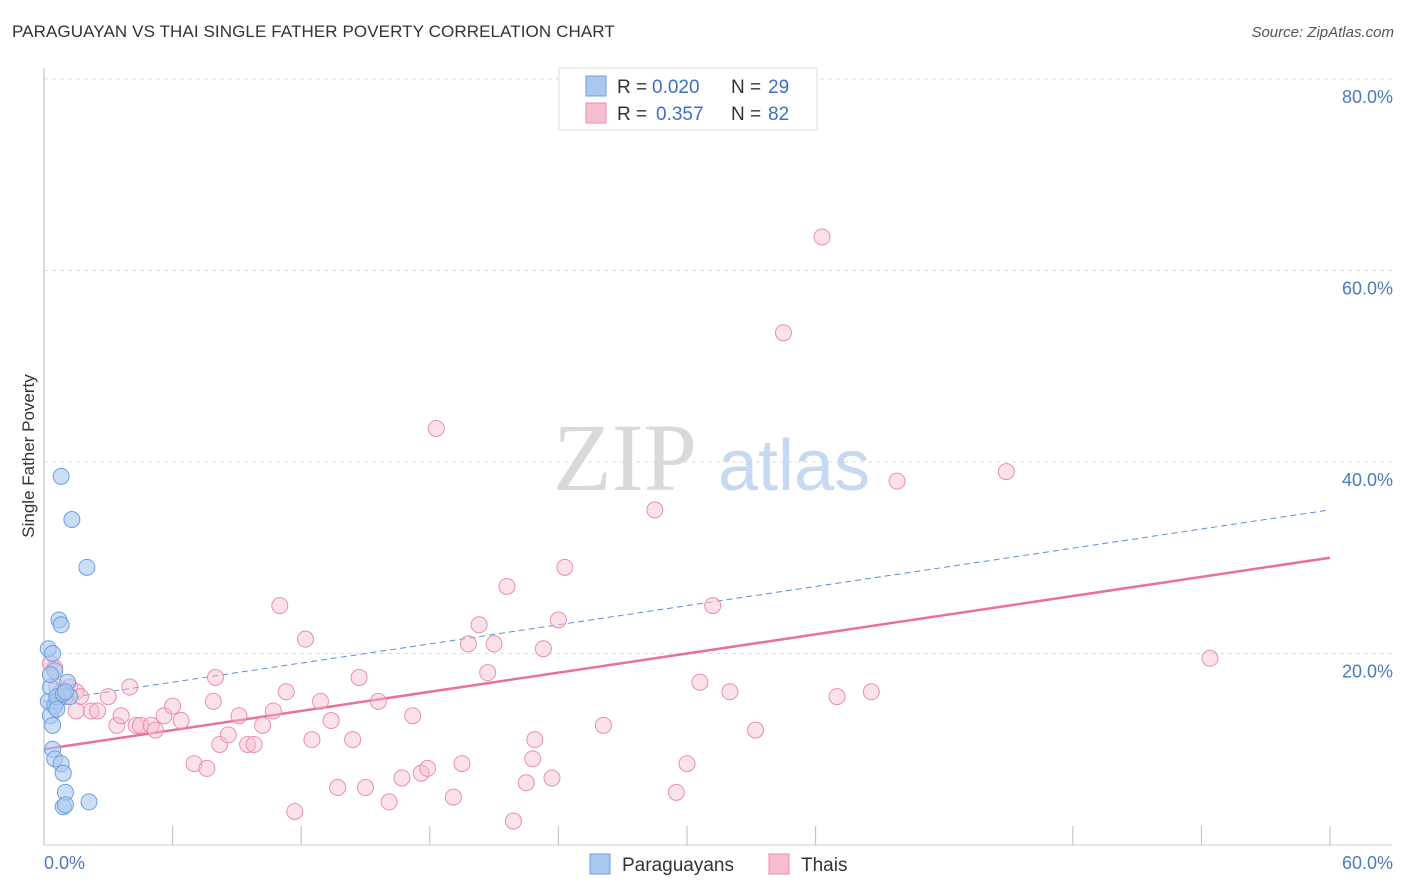 This screenshot has height=892, width=1406. What do you see at coordinates (1322, 32) in the screenshot?
I see `source-label: Source: ZipAtlas.com` at bounding box center [1322, 32].